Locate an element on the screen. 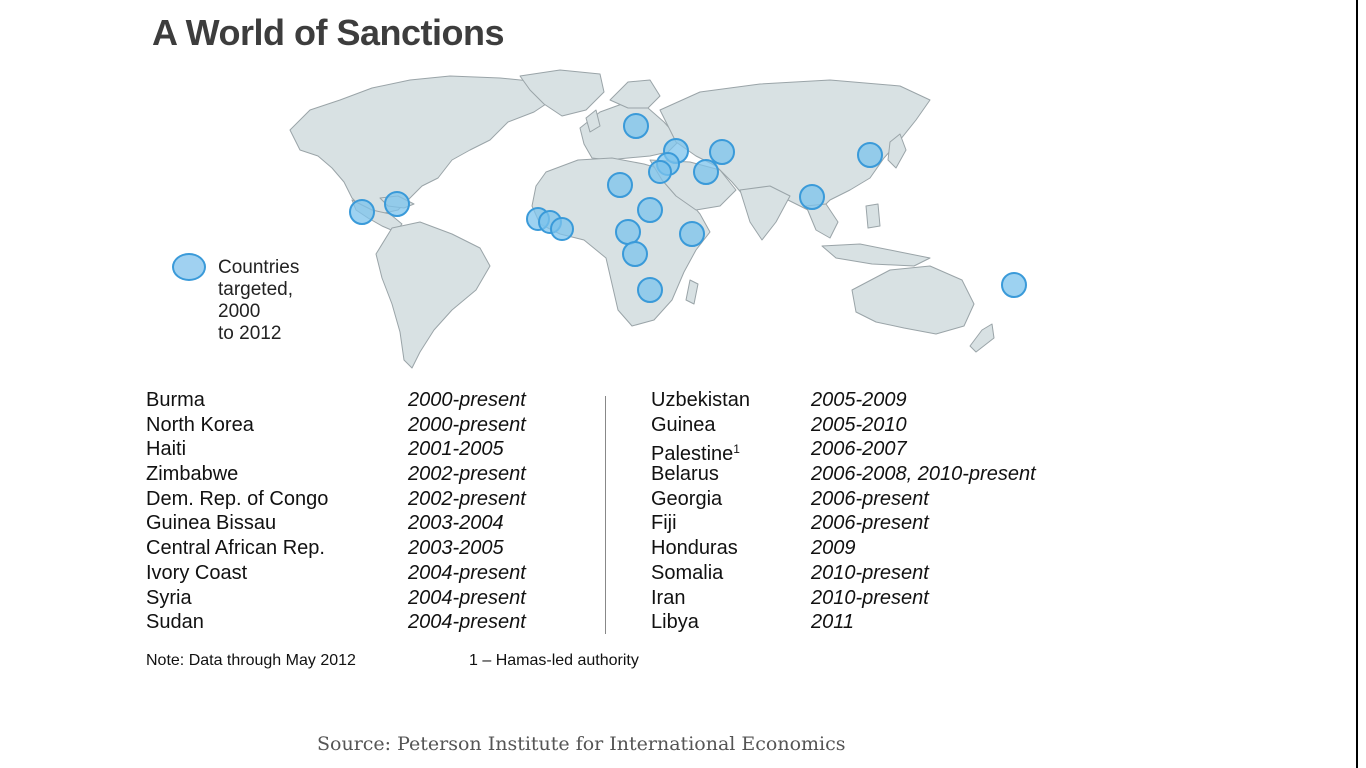  marker-north-korea is located at coordinates (870, 155).